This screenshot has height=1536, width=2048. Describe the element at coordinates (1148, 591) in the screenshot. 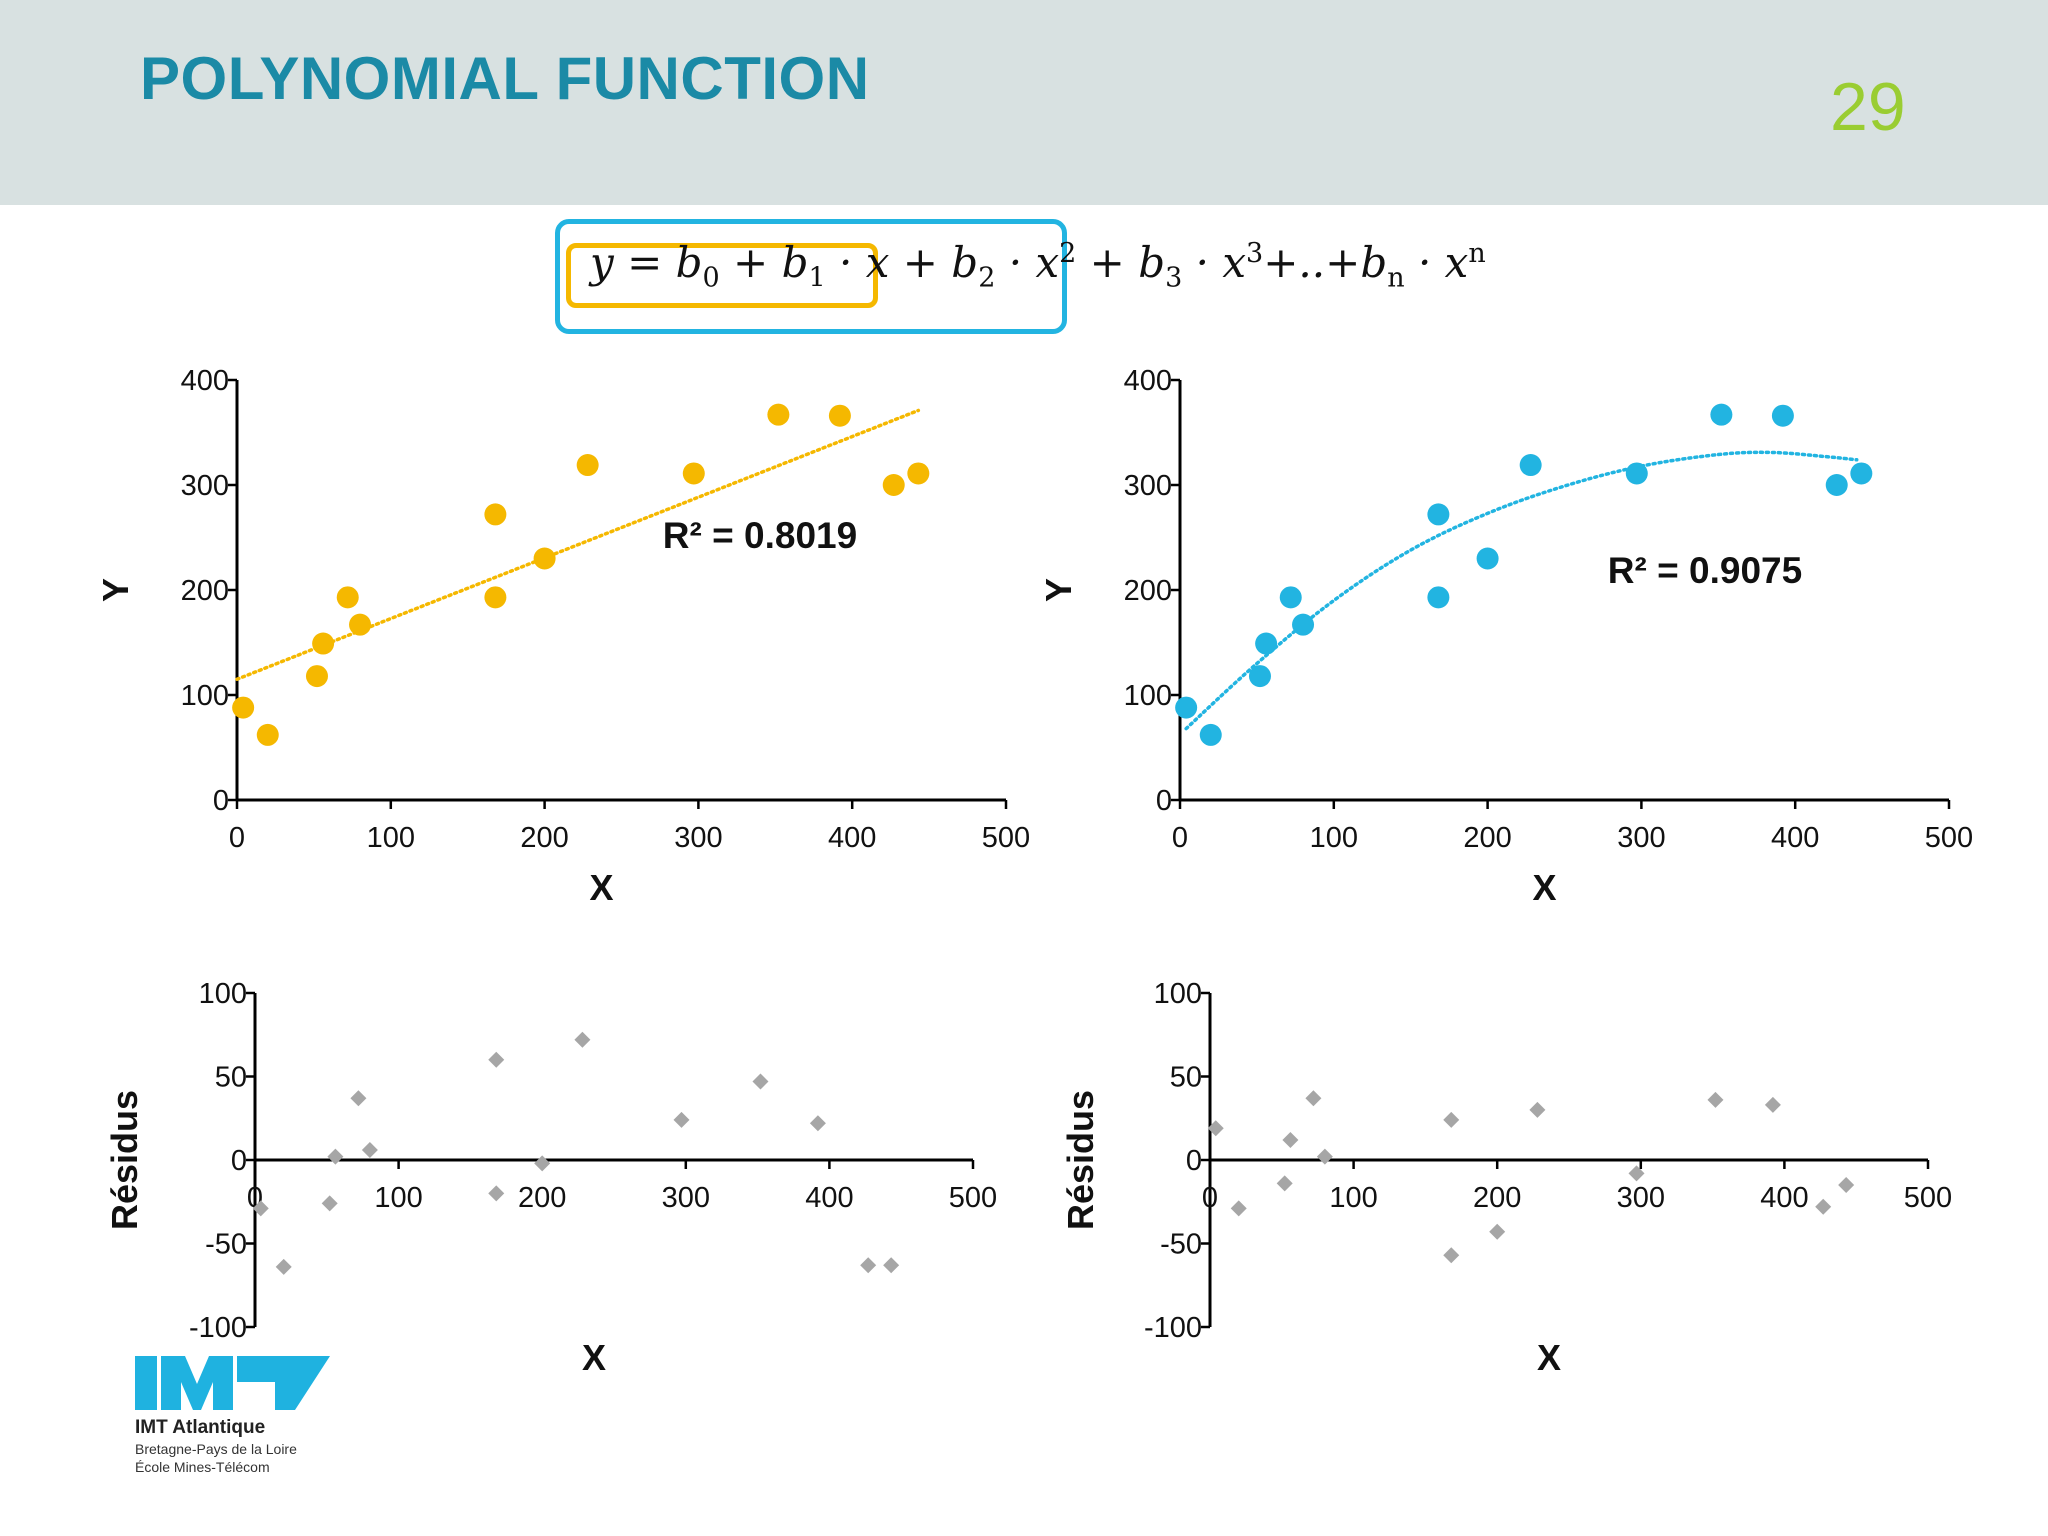

I see `y-tick-label: 200` at that location.